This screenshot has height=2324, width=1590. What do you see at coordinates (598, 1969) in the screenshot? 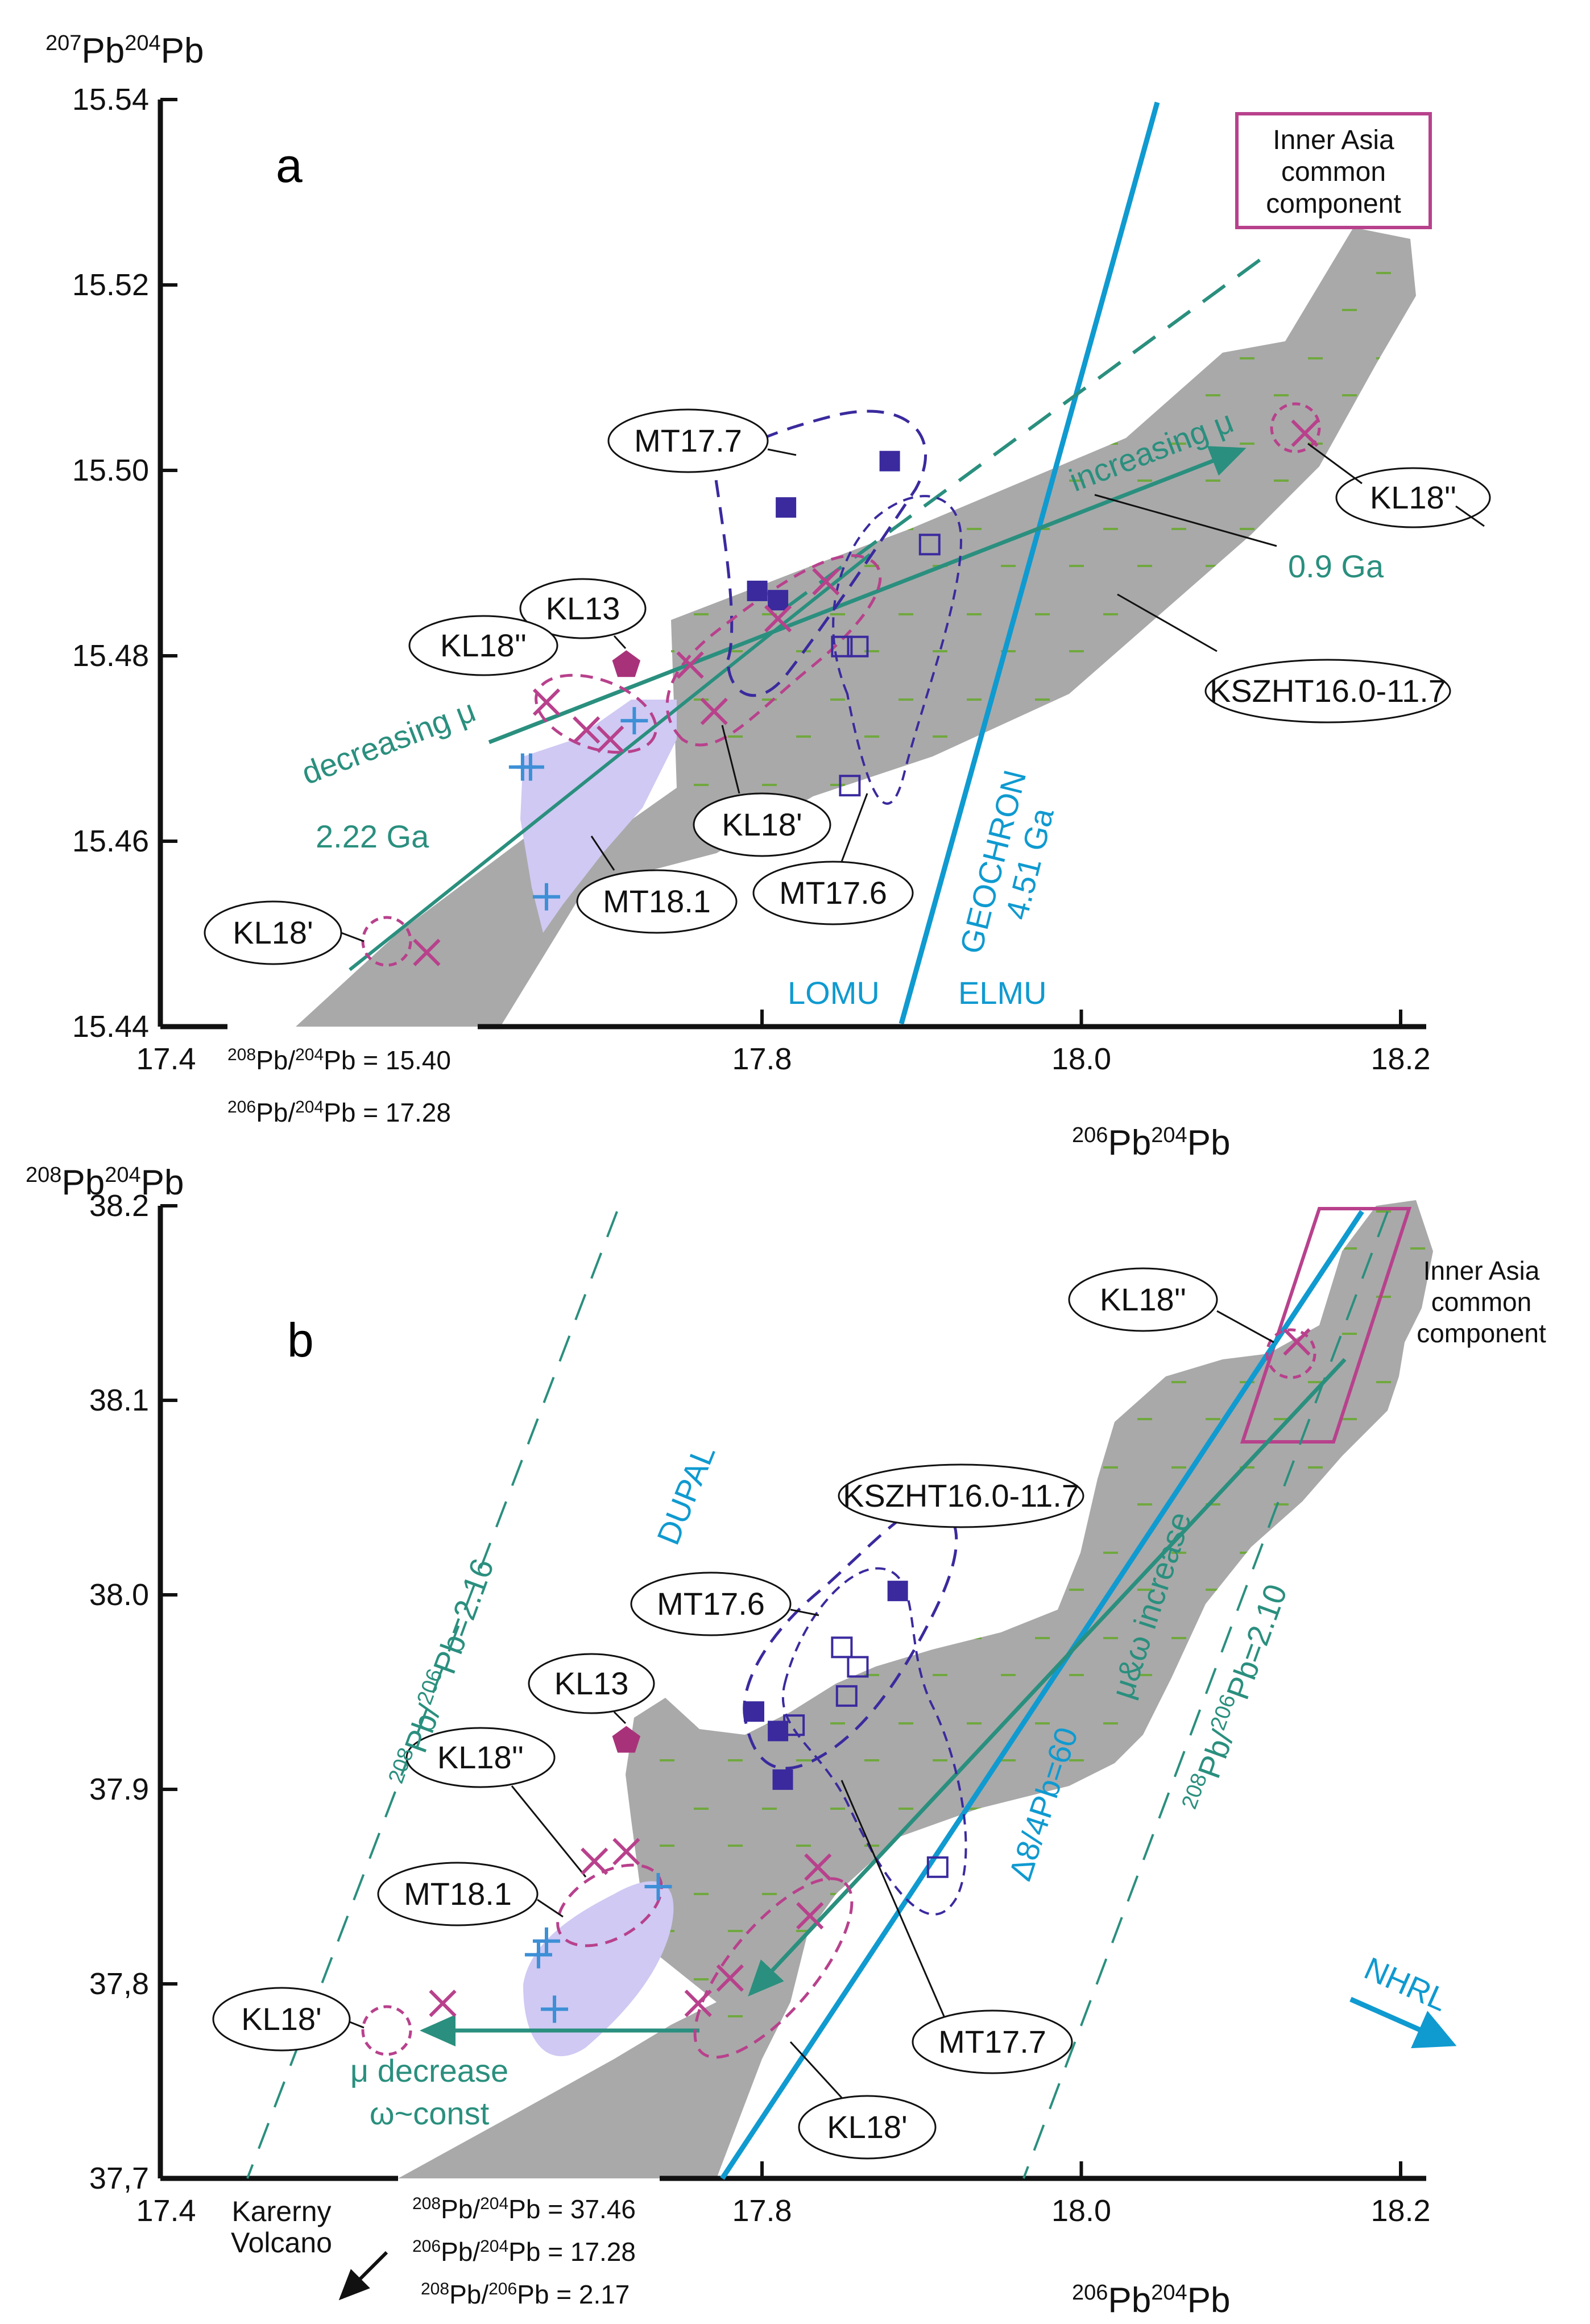
I see `mt181-field-b` at bounding box center [598, 1969].